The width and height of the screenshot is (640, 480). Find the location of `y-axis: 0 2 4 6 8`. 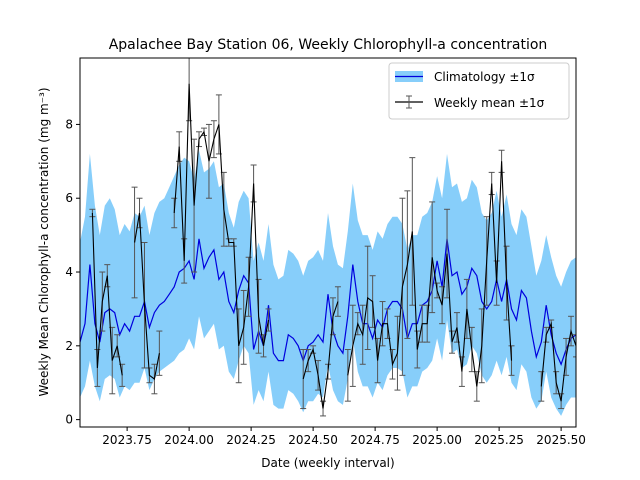

y-axis: 0 2 4 6 8 is located at coordinates (72, 272).